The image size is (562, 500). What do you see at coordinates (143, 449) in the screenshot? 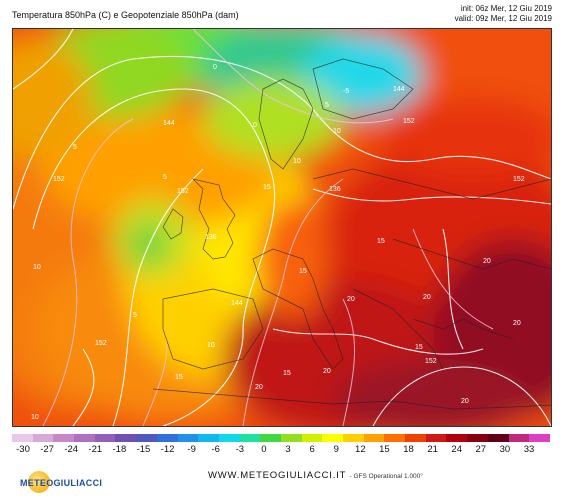
I see `colorbar-label: -15` at bounding box center [143, 449].